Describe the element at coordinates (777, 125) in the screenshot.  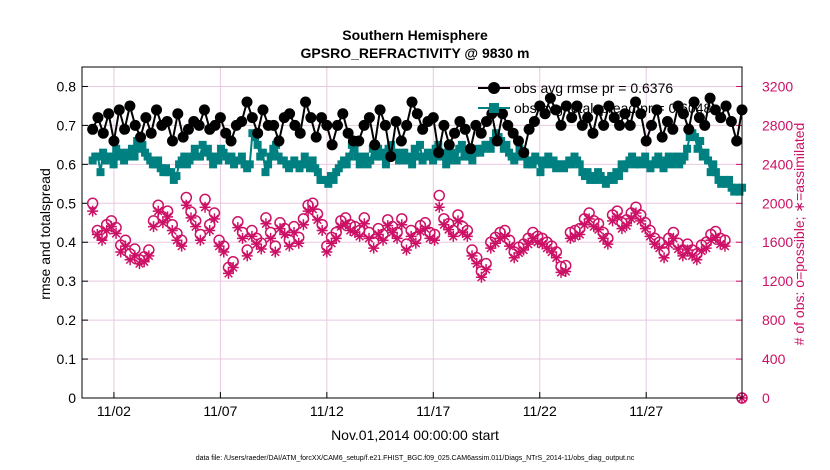
I see `y-right-tick-label: 2800` at that location.